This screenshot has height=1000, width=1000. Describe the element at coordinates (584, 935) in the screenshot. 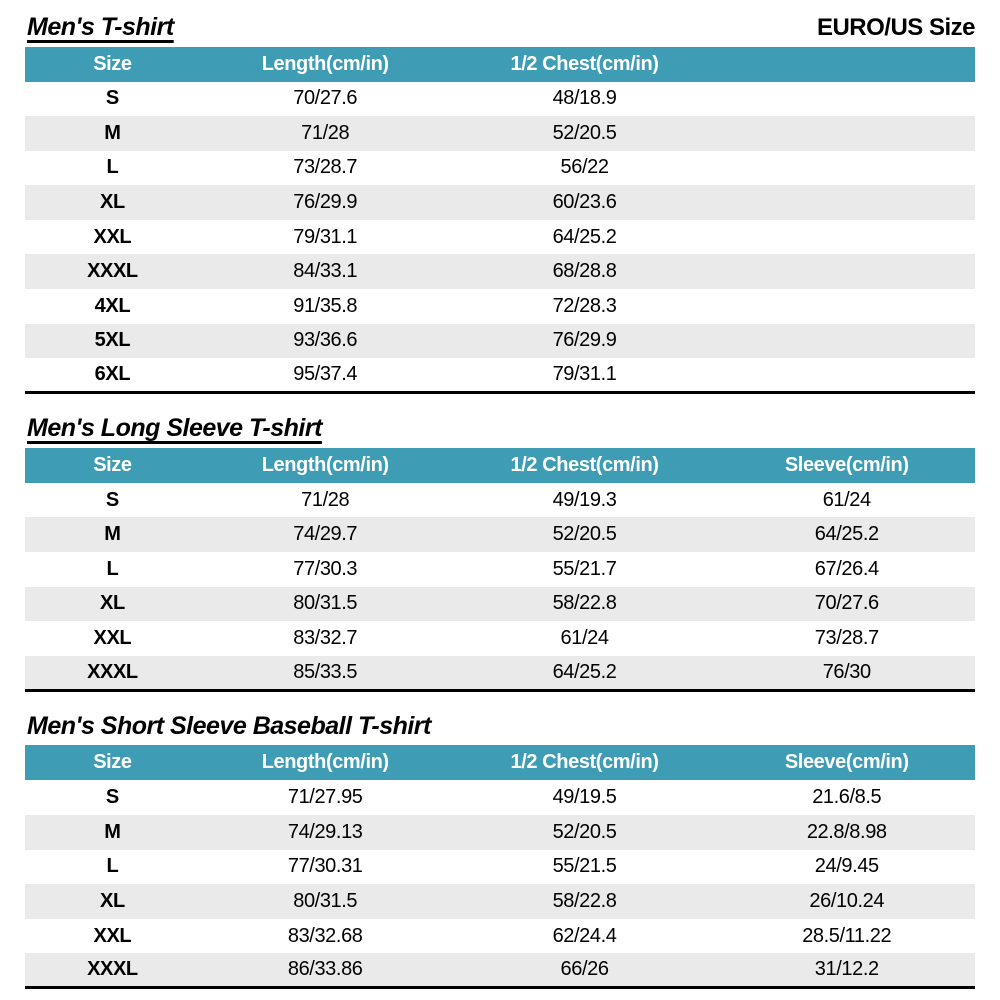

I see `value-cell: 62/24.4` at that location.